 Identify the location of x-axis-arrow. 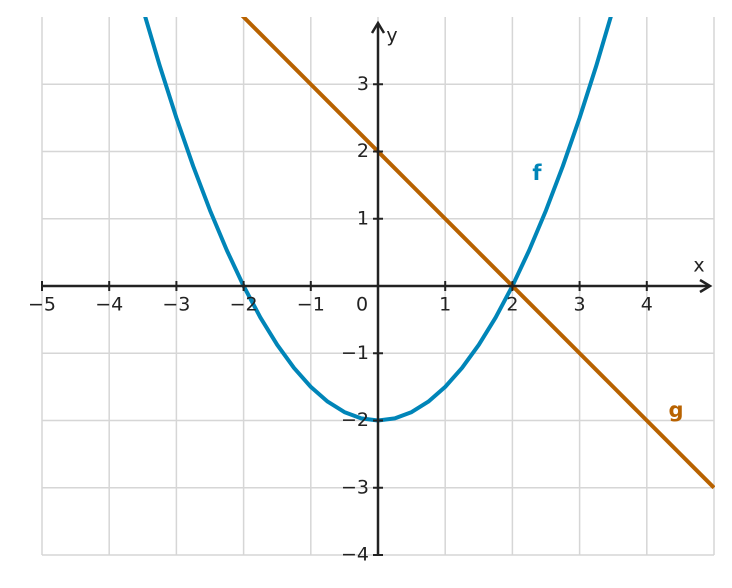
(706, 286).